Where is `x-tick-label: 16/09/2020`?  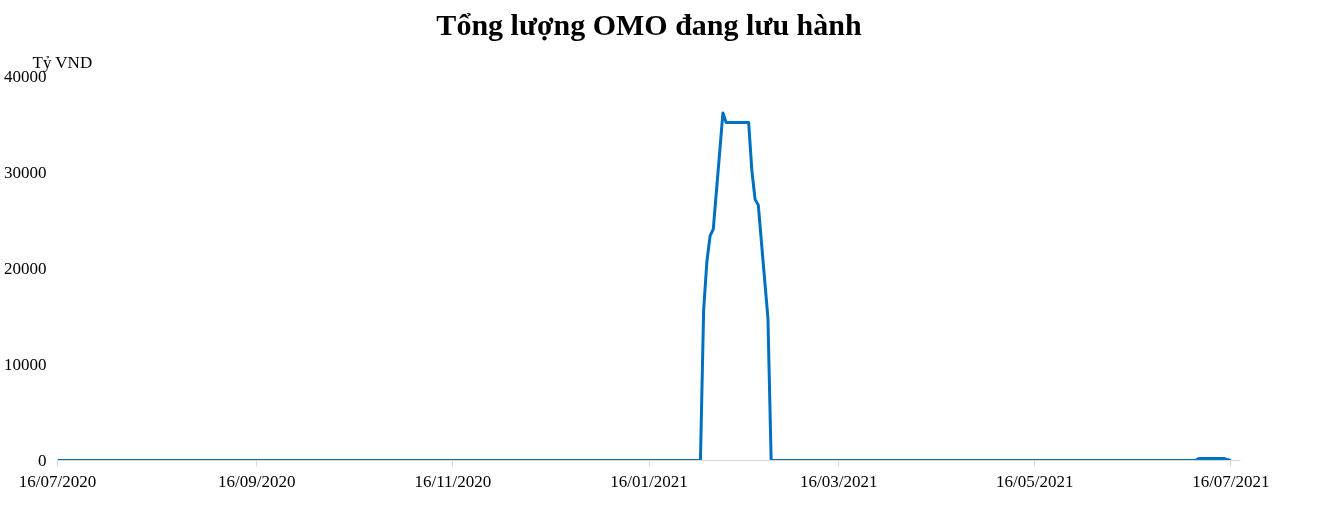
x-tick-label: 16/09/2020 is located at coordinates (257, 481).